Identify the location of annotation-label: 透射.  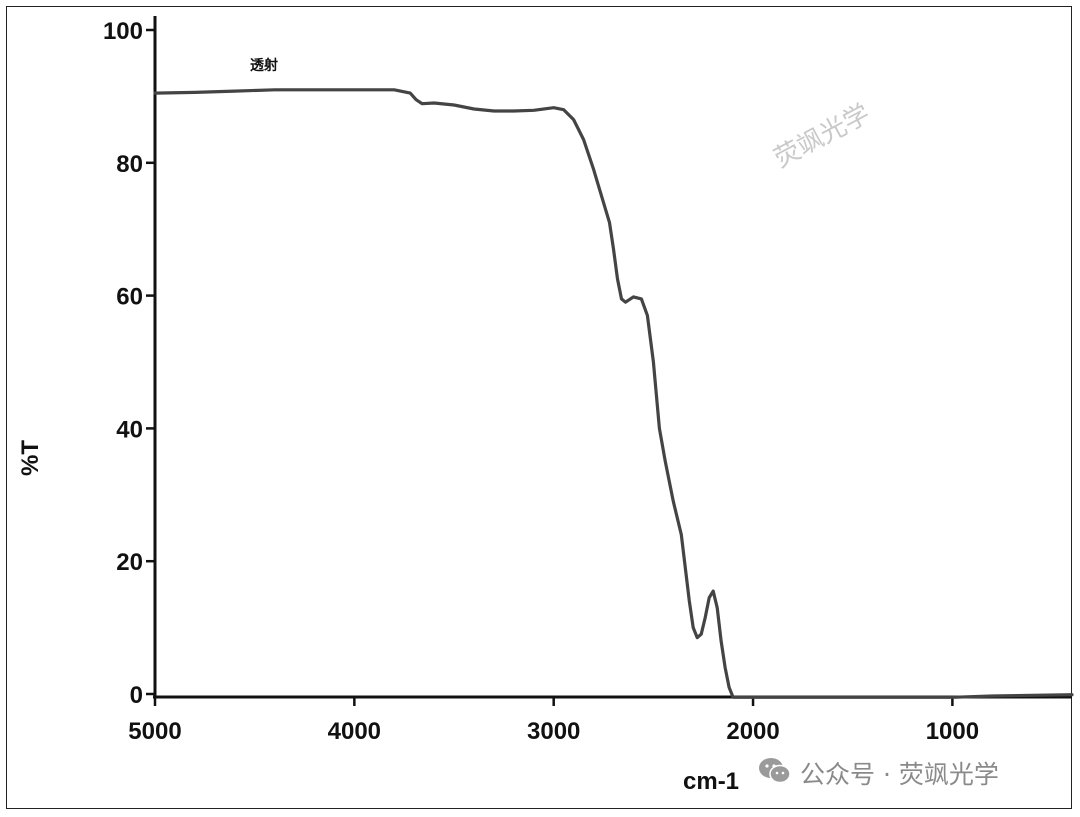
(264, 65).